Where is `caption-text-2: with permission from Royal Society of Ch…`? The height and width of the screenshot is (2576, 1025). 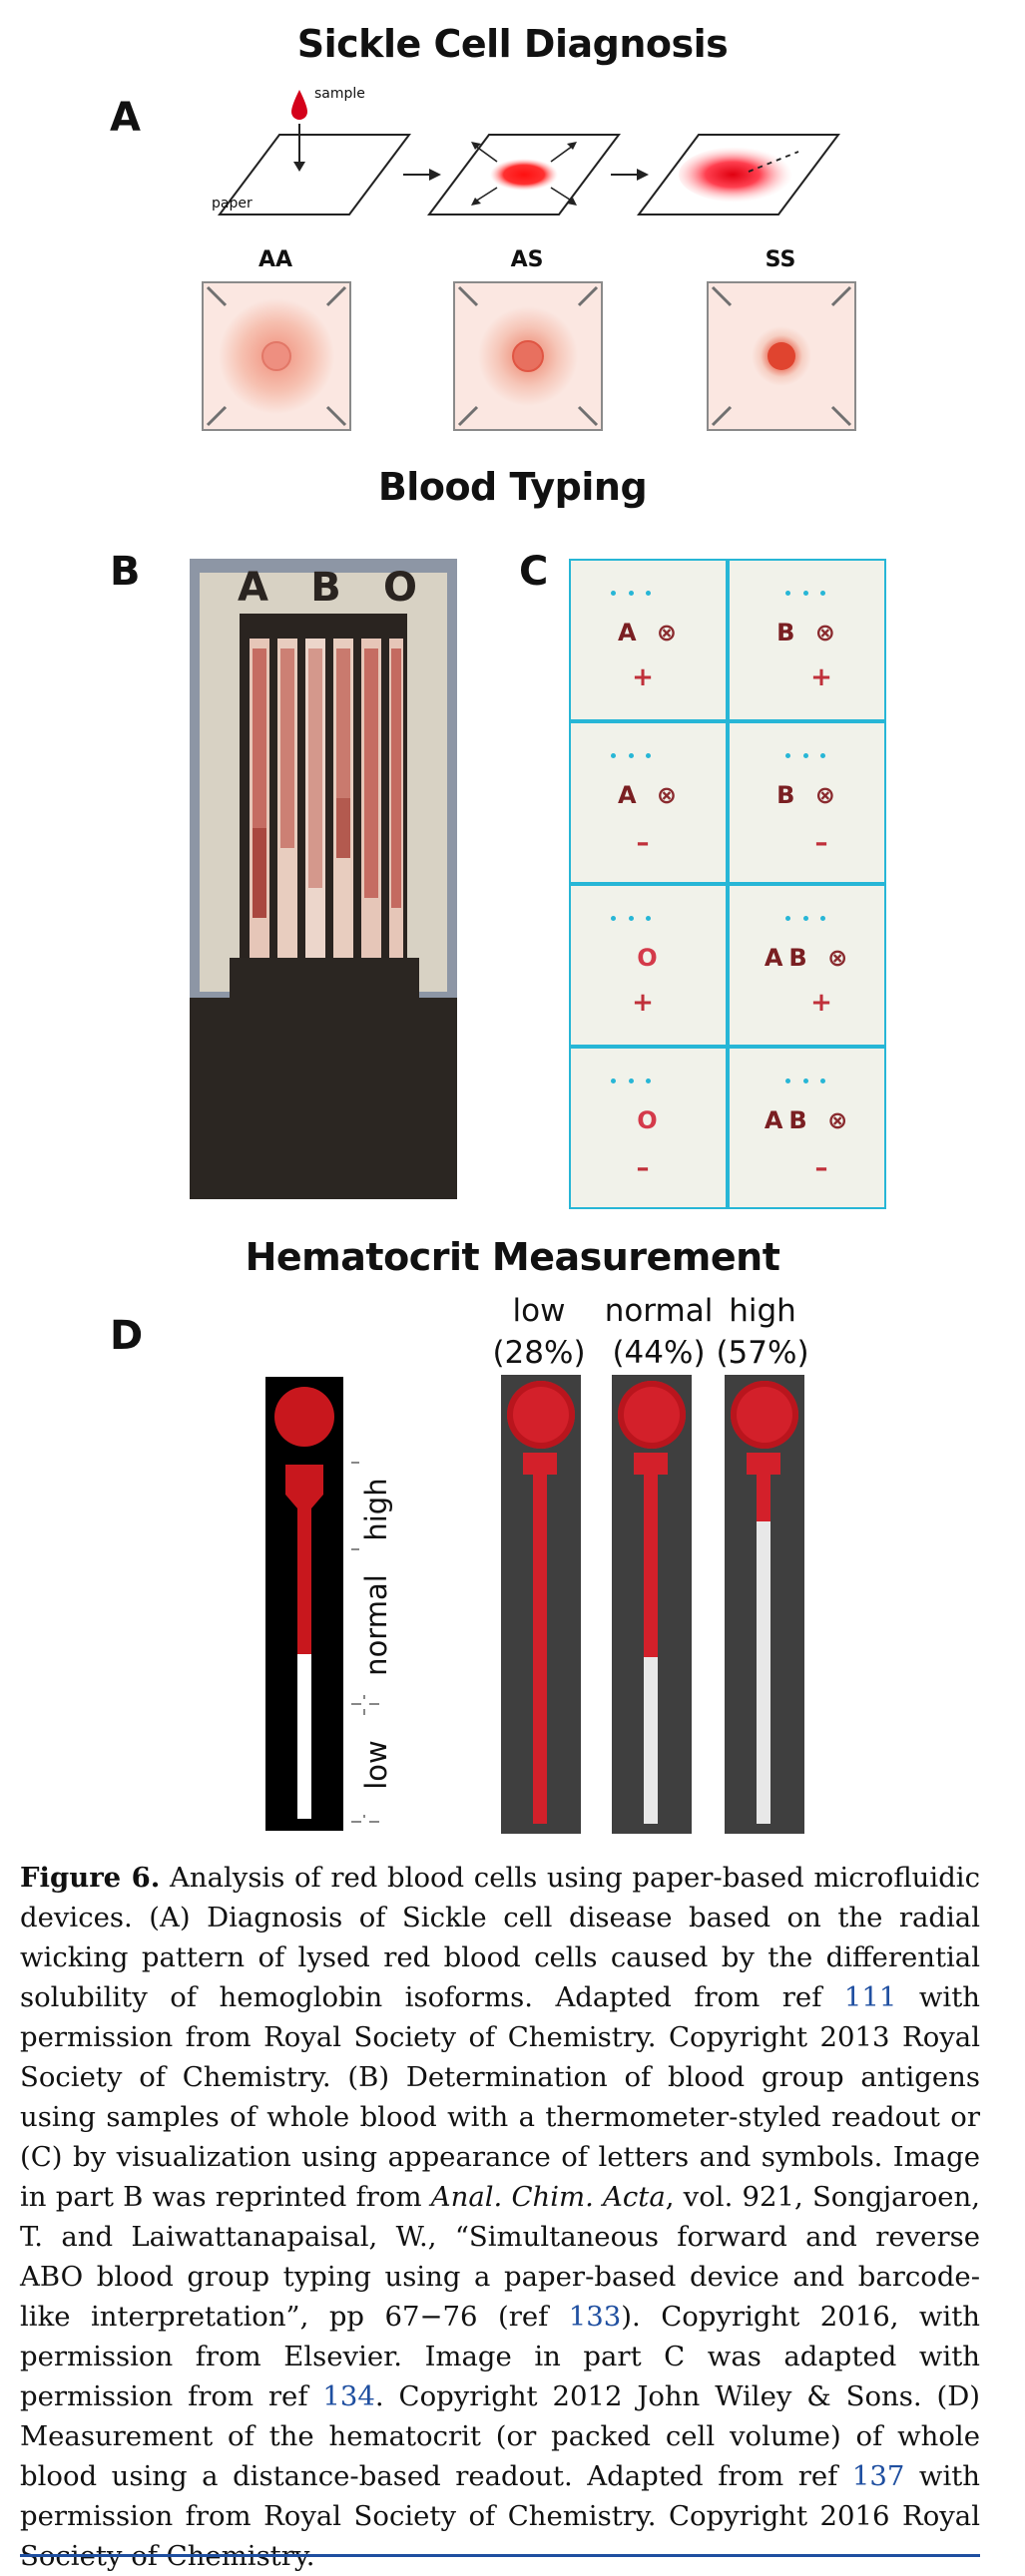 caption-text-2: with permission from Royal Society of Ch… is located at coordinates (500, 2097).